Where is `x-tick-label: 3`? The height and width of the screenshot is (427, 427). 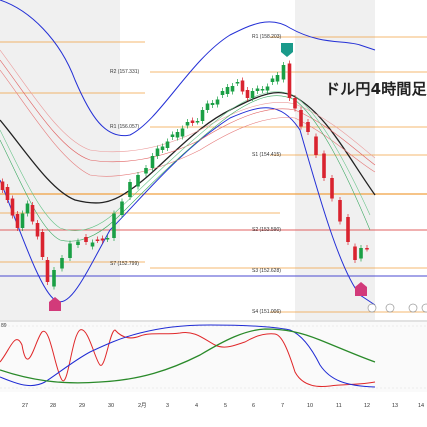 x-tick-label: 3 is located at coordinates (167, 406).